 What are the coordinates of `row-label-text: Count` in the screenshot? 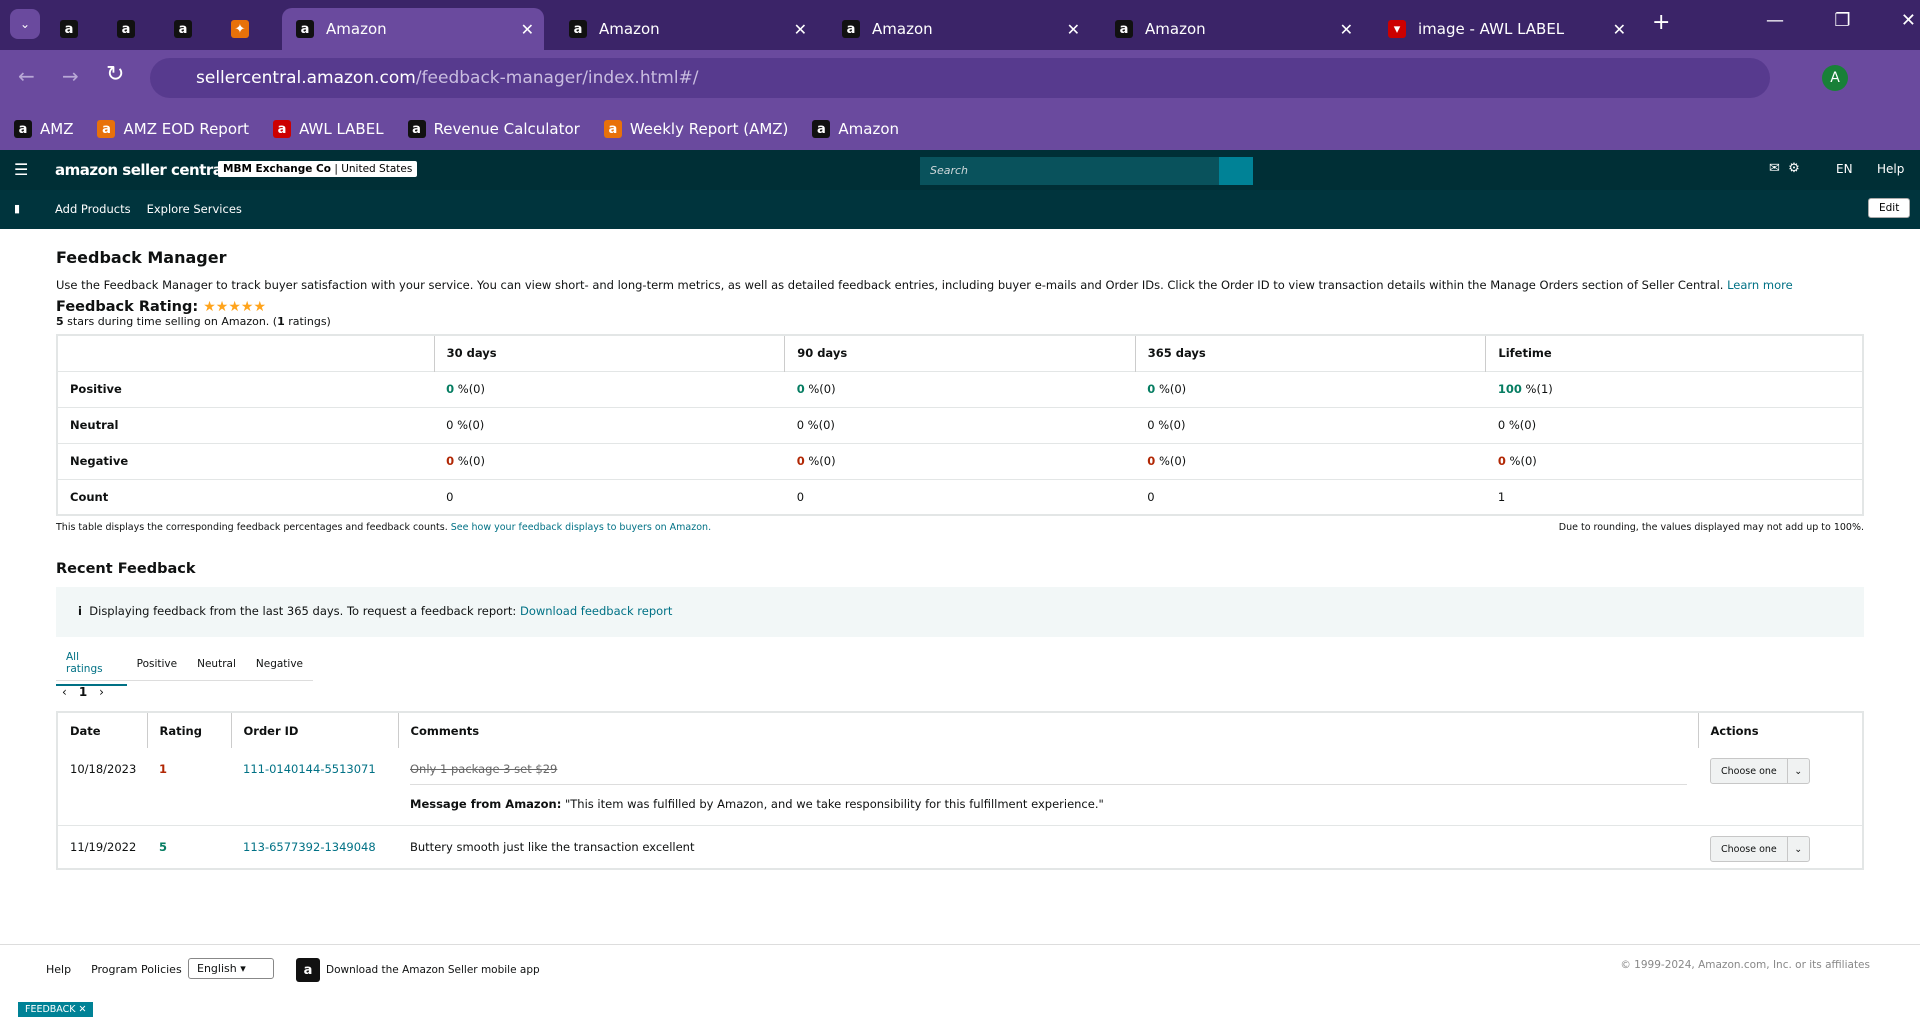 It's located at (89, 496).